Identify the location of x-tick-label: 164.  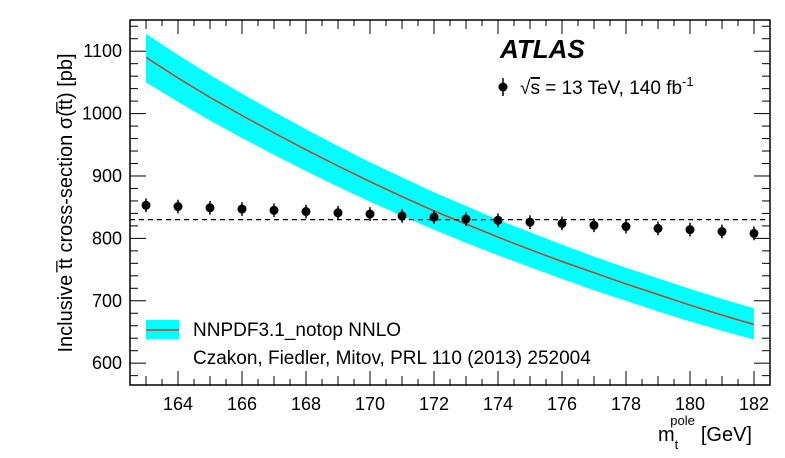
(178, 404).